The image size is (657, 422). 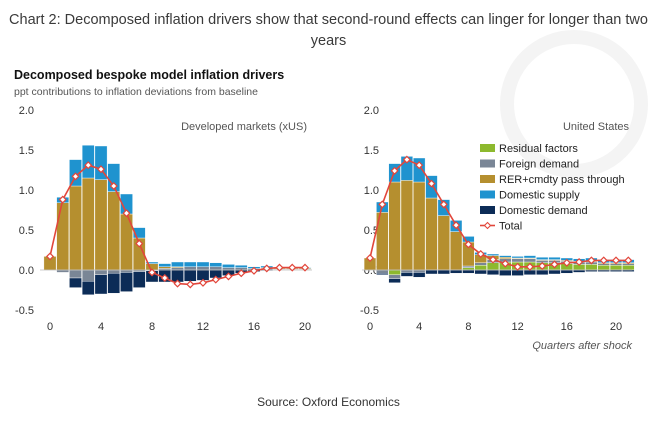 I want to click on total-line, so click(x=499, y=213).